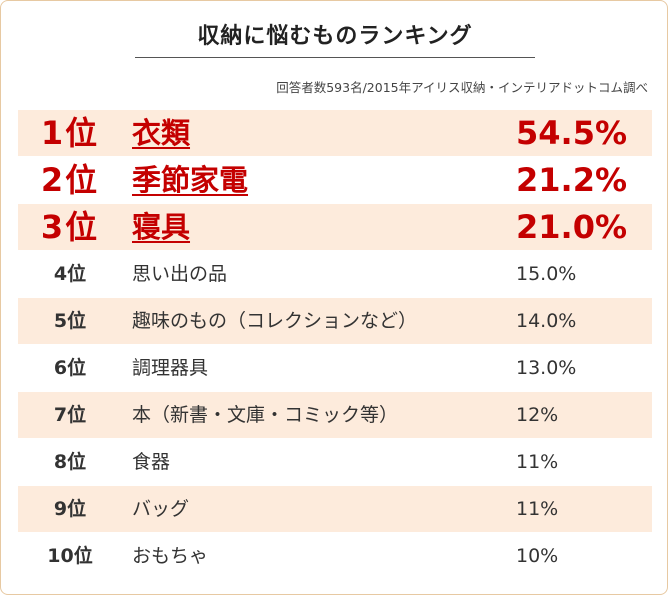 The width and height of the screenshot is (670, 597). I want to click on title-divider, so click(335, 57).